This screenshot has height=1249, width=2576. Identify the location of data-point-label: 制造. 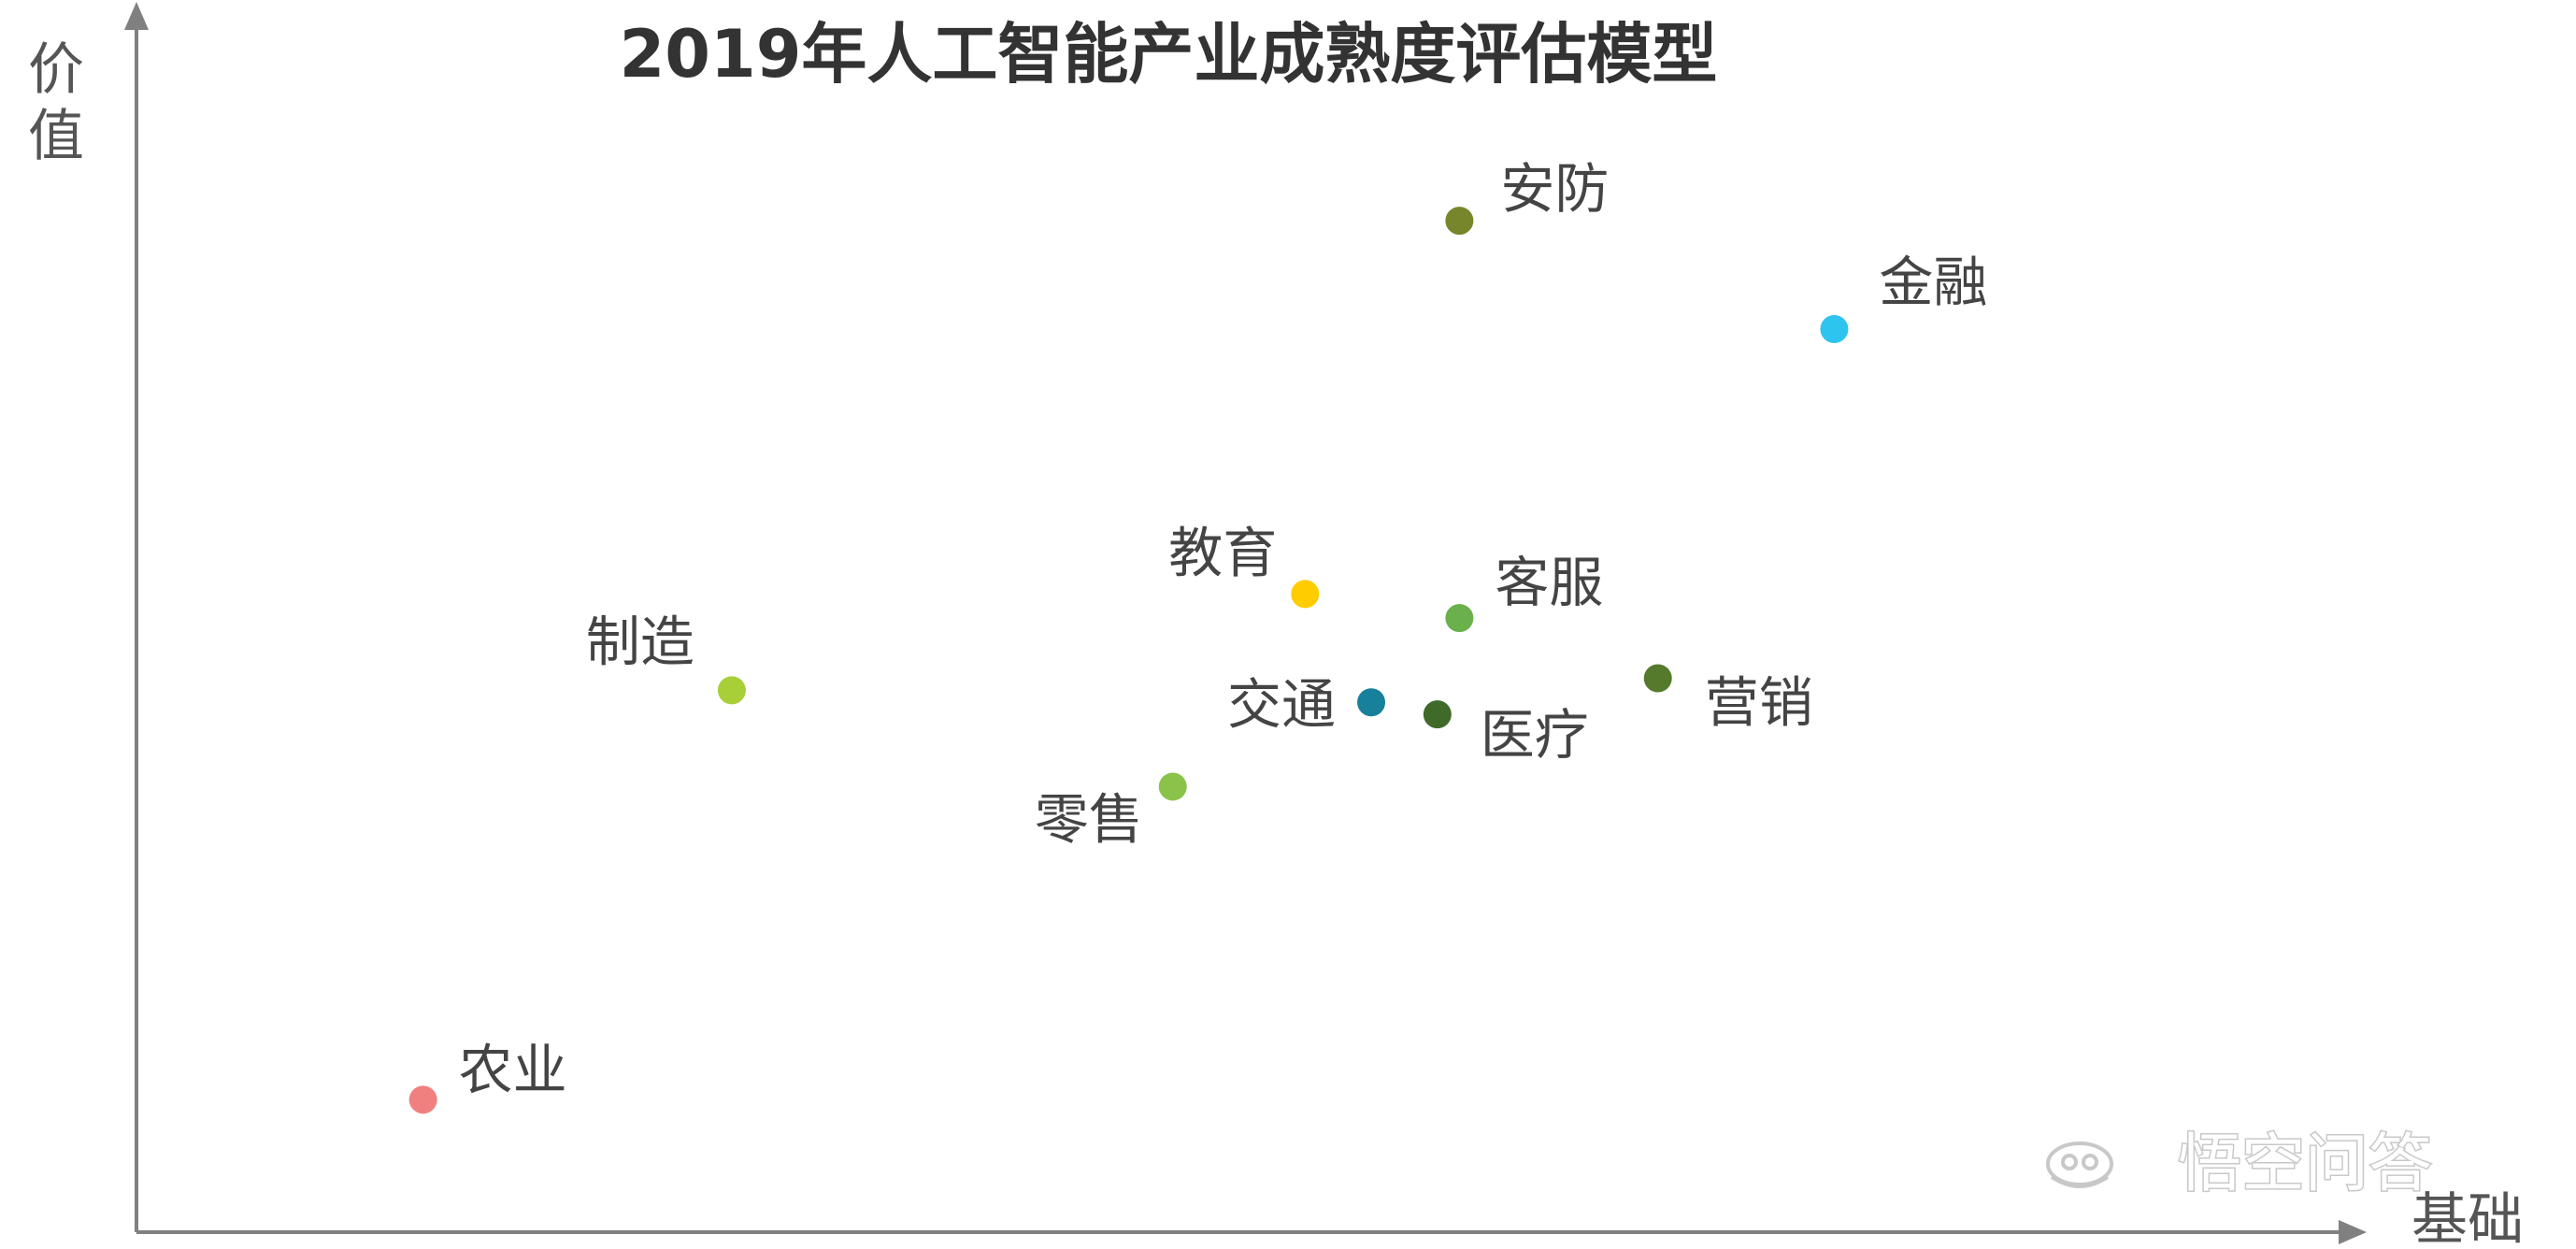
(640, 641).